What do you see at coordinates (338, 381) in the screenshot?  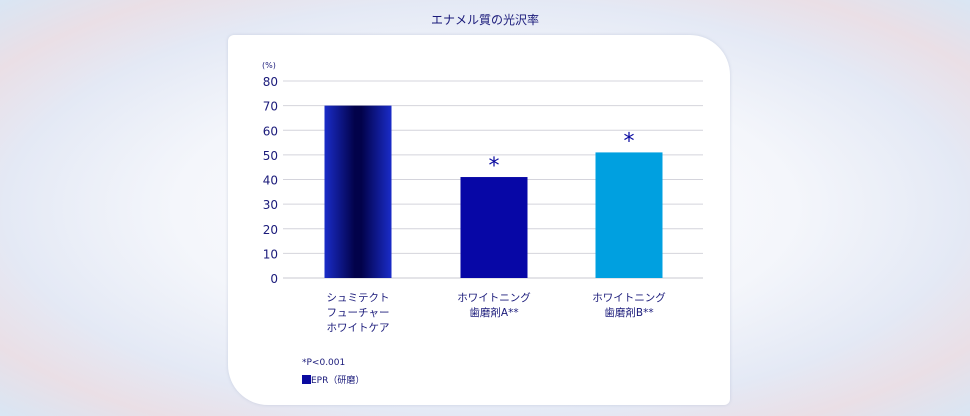 I see `legend-label: EPR（研磨）` at bounding box center [338, 381].